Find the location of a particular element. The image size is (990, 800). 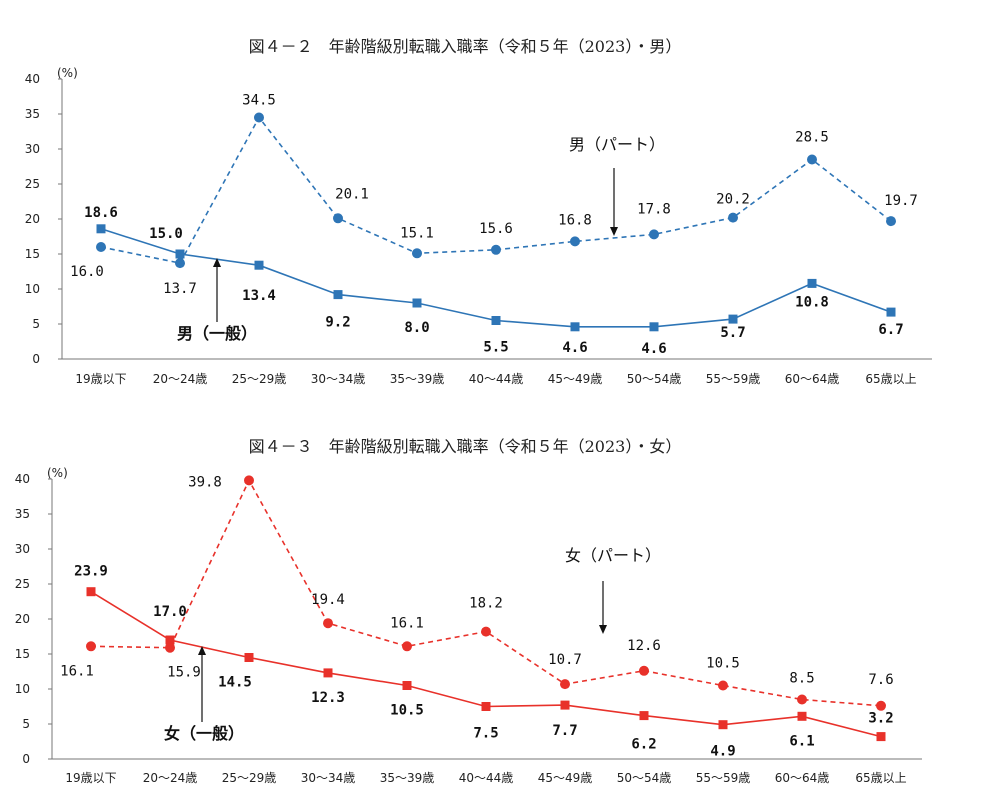

data-label: 18.6 is located at coordinates (101, 213).